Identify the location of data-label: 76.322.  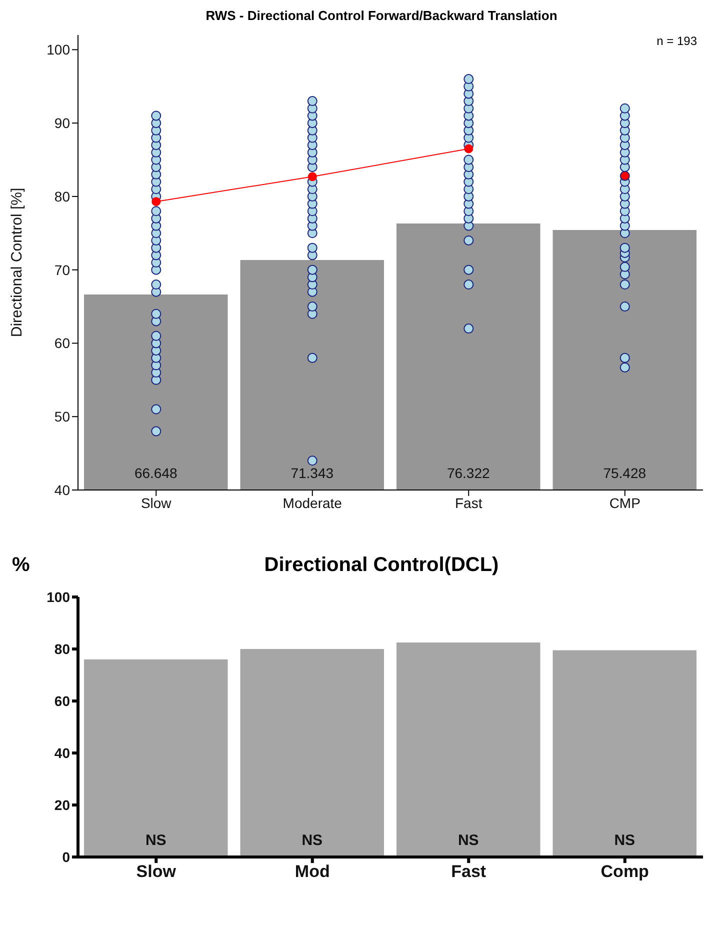
(468, 473).